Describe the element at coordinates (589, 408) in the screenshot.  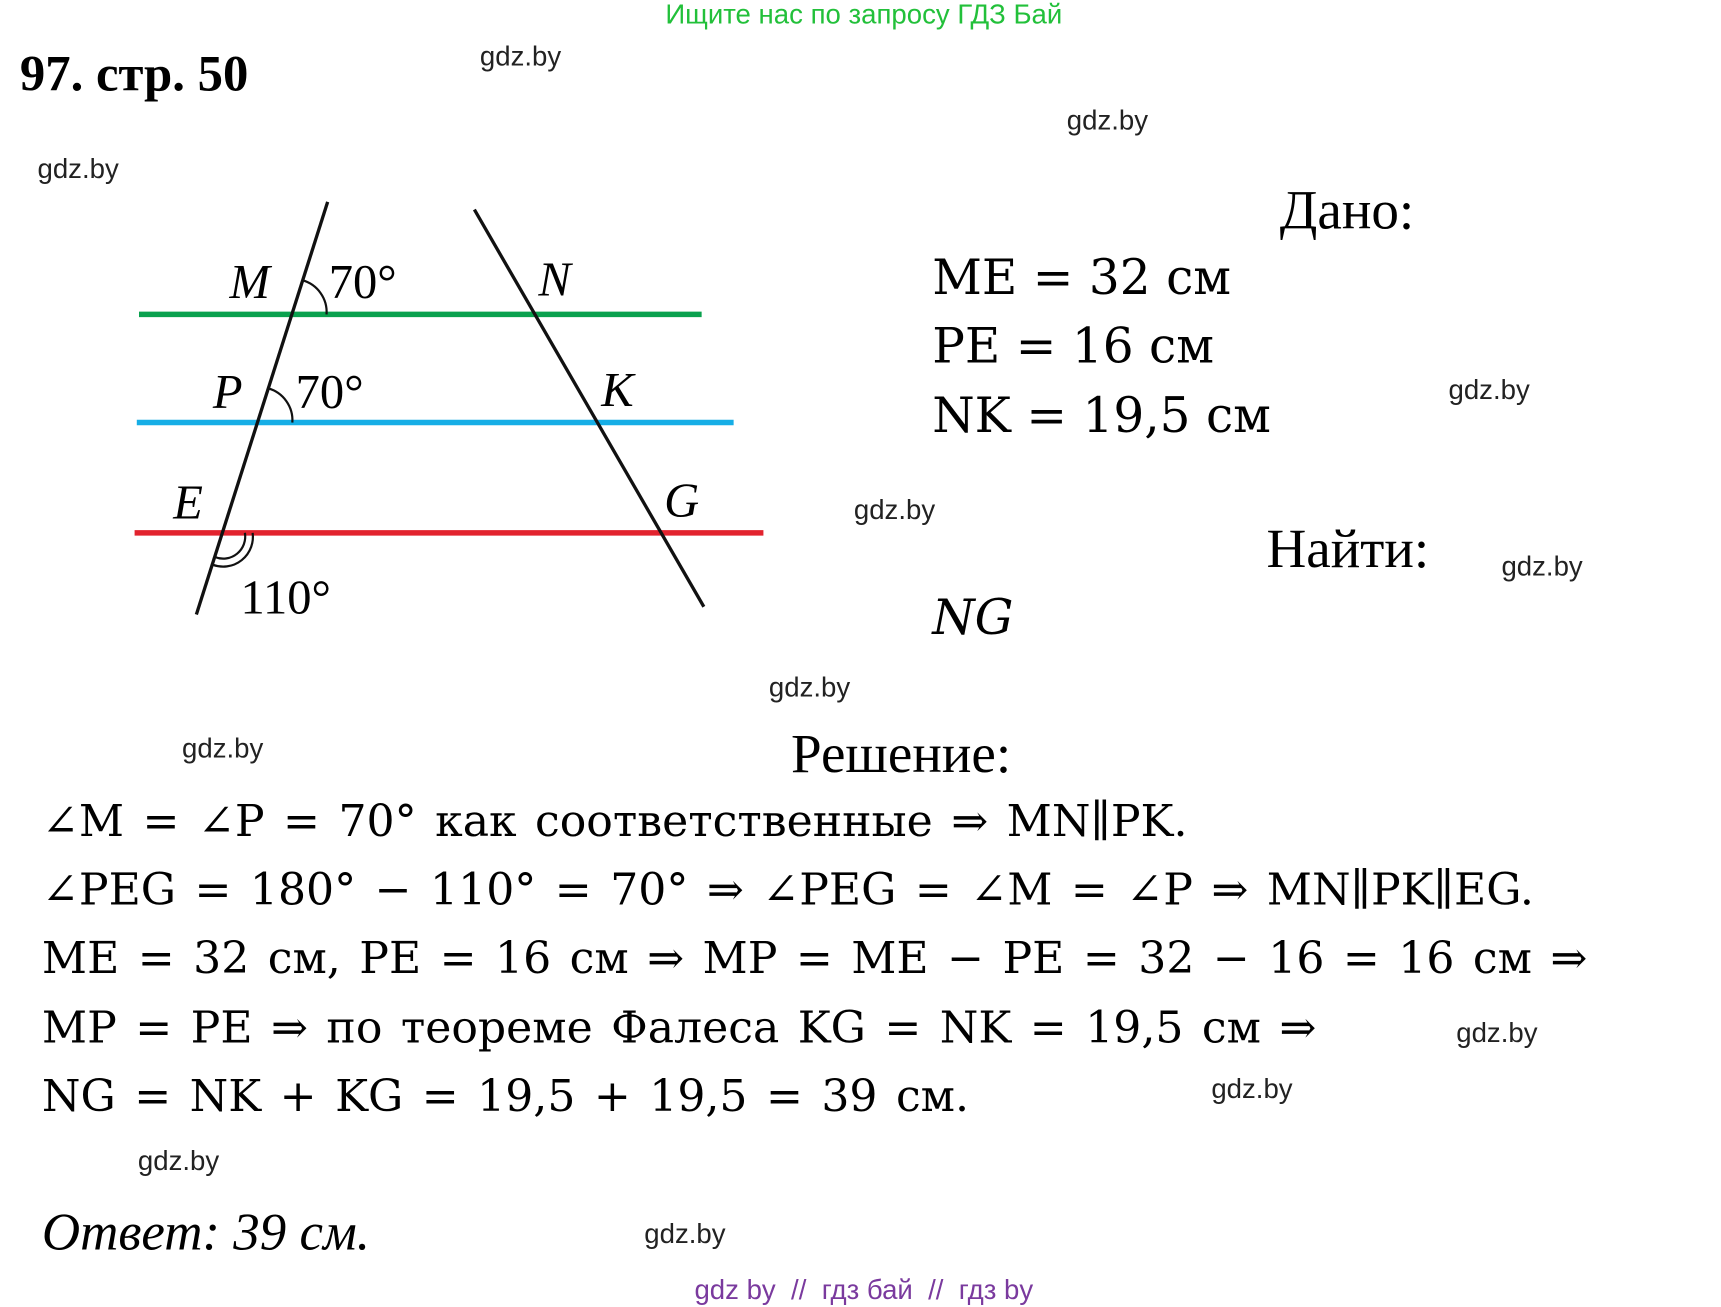
I see `transversal-right` at that location.